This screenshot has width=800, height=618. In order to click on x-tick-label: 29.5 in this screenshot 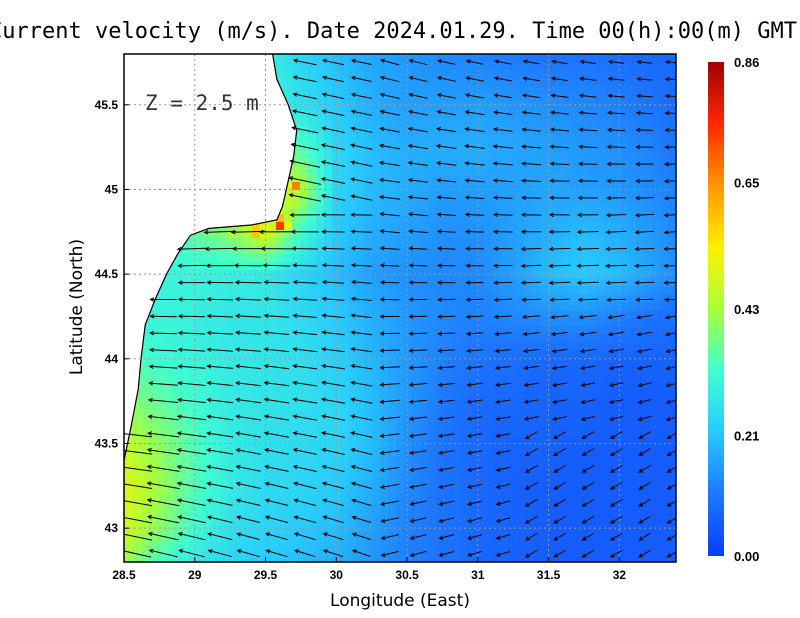, I will do `click(266, 575)`.